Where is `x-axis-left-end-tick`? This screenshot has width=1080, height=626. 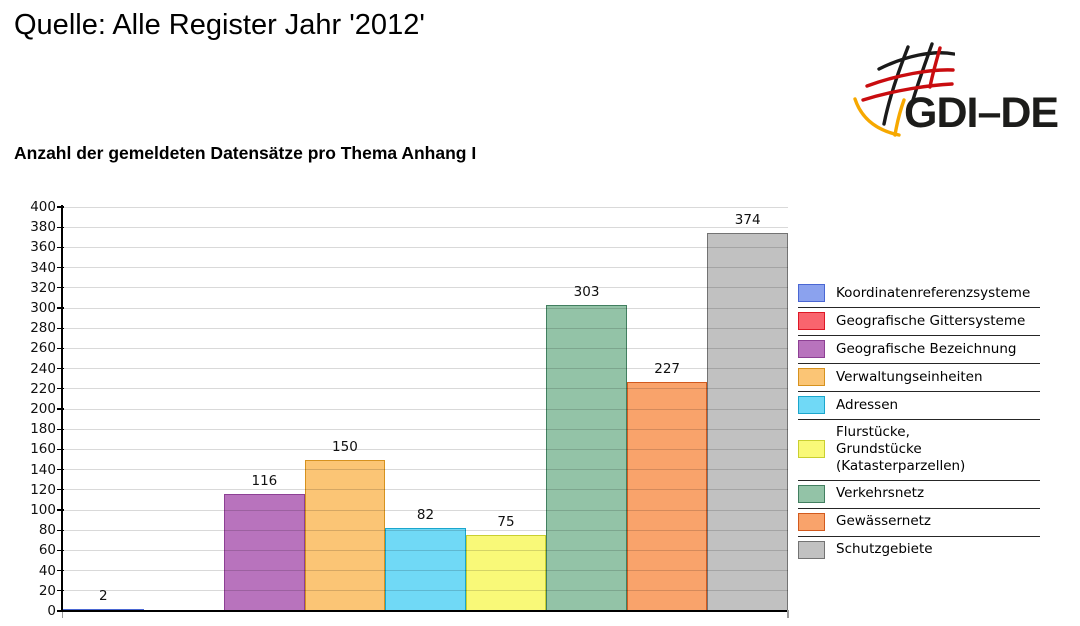 x-axis-left-end-tick is located at coordinates (62, 614).